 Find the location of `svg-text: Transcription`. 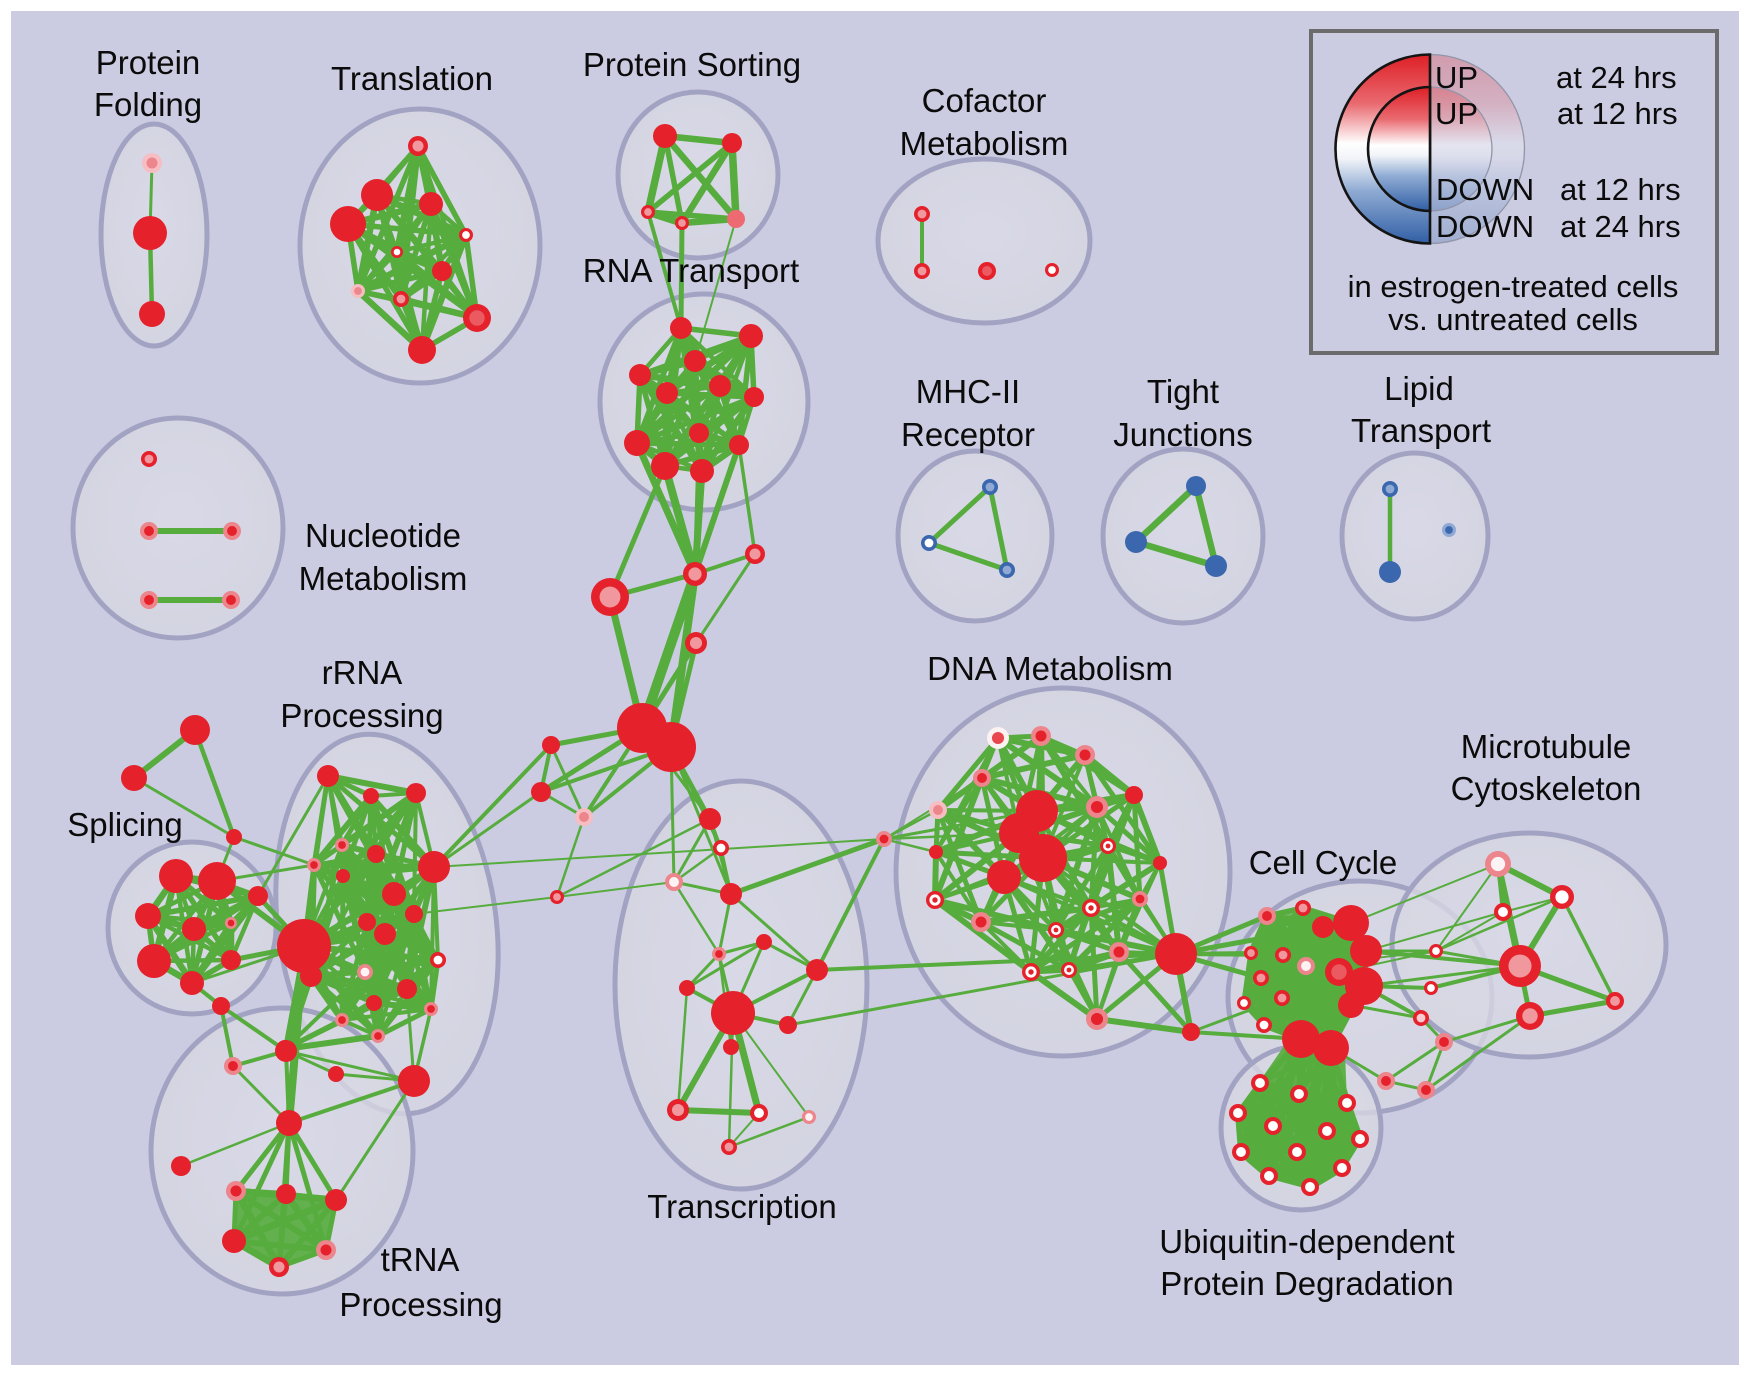

svg-text: Transcription is located at coordinates (742, 1206).